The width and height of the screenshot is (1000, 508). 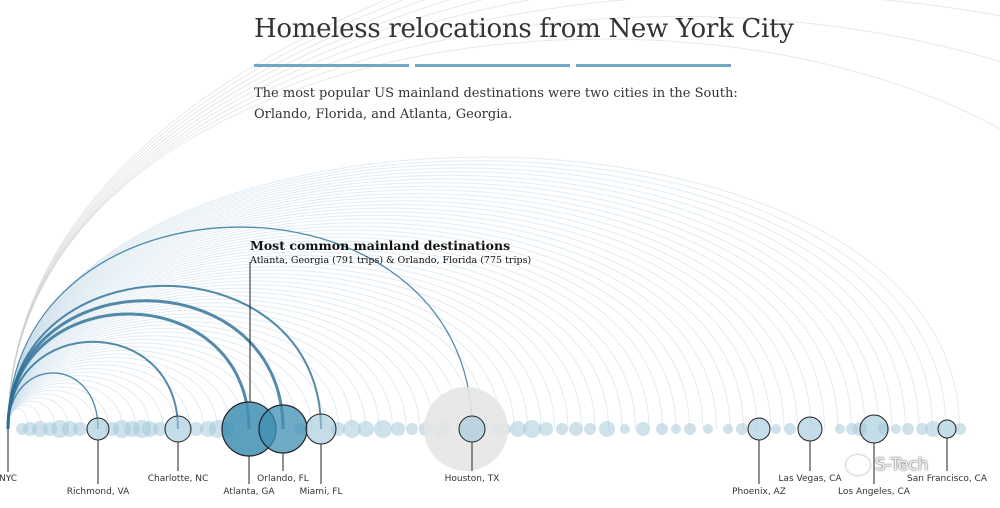 What do you see at coordinates (283, 479) in the screenshot?
I see `city-label-orlando: Orlando, FL` at bounding box center [283, 479].